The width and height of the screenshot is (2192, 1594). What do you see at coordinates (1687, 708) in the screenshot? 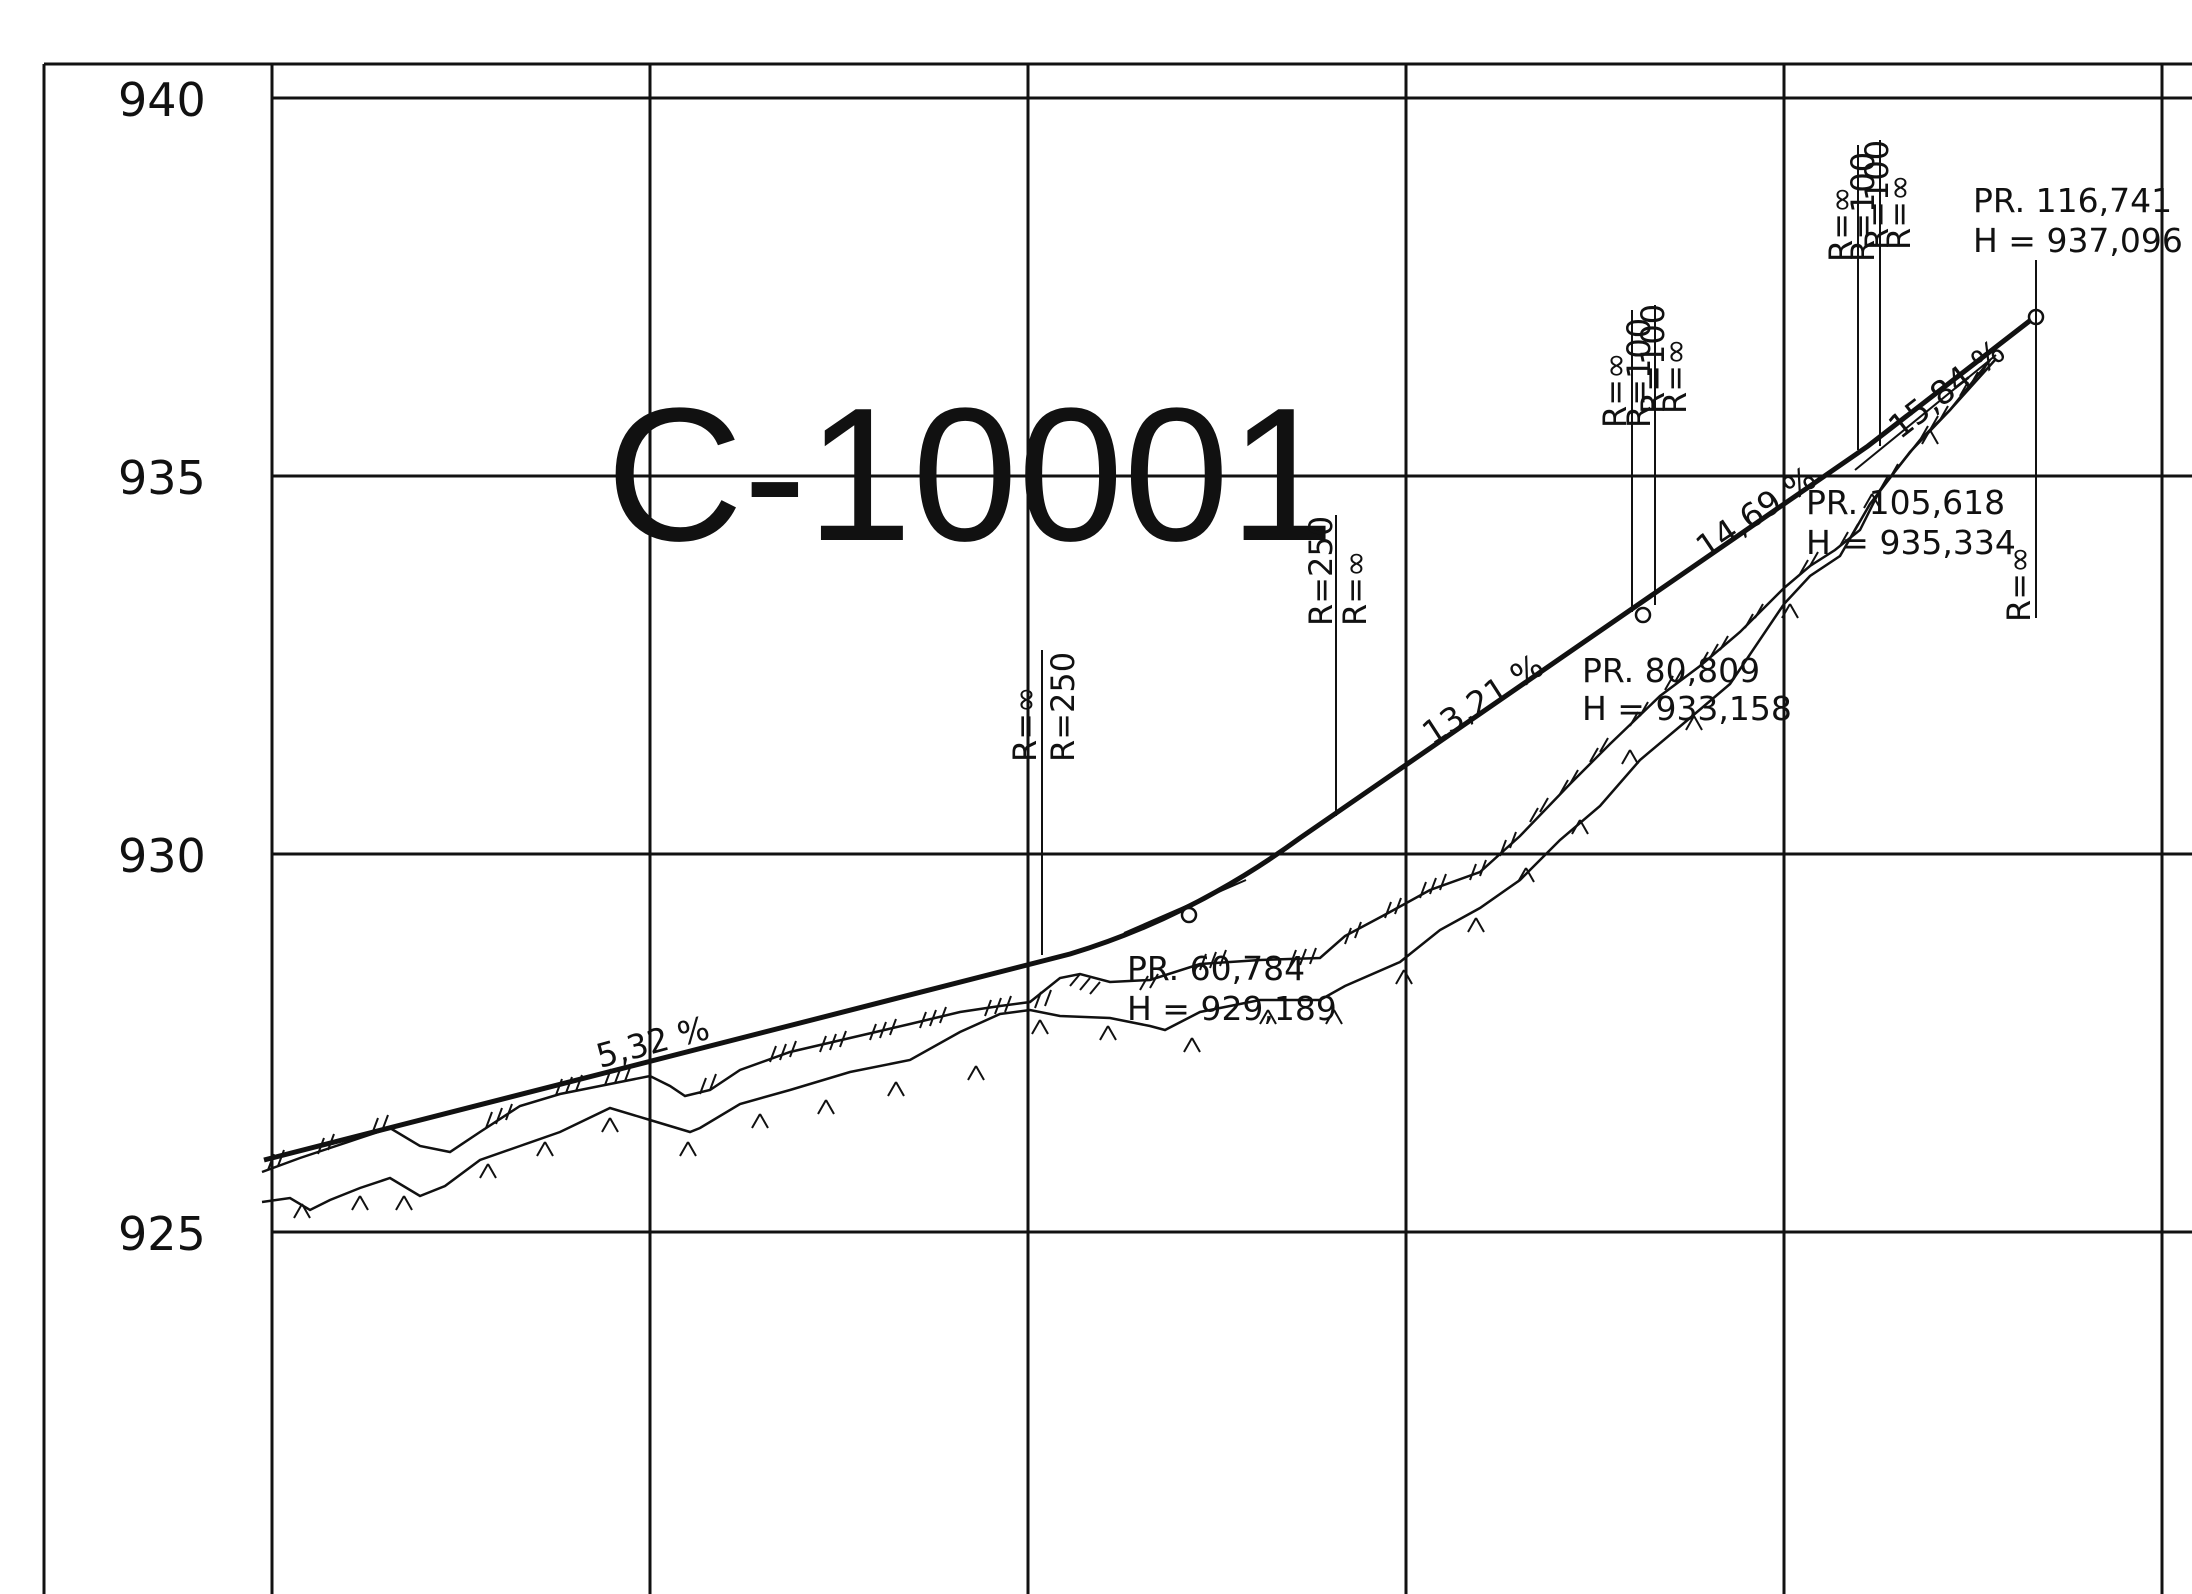
I see `height-label: H = 933,158` at bounding box center [1687, 708].